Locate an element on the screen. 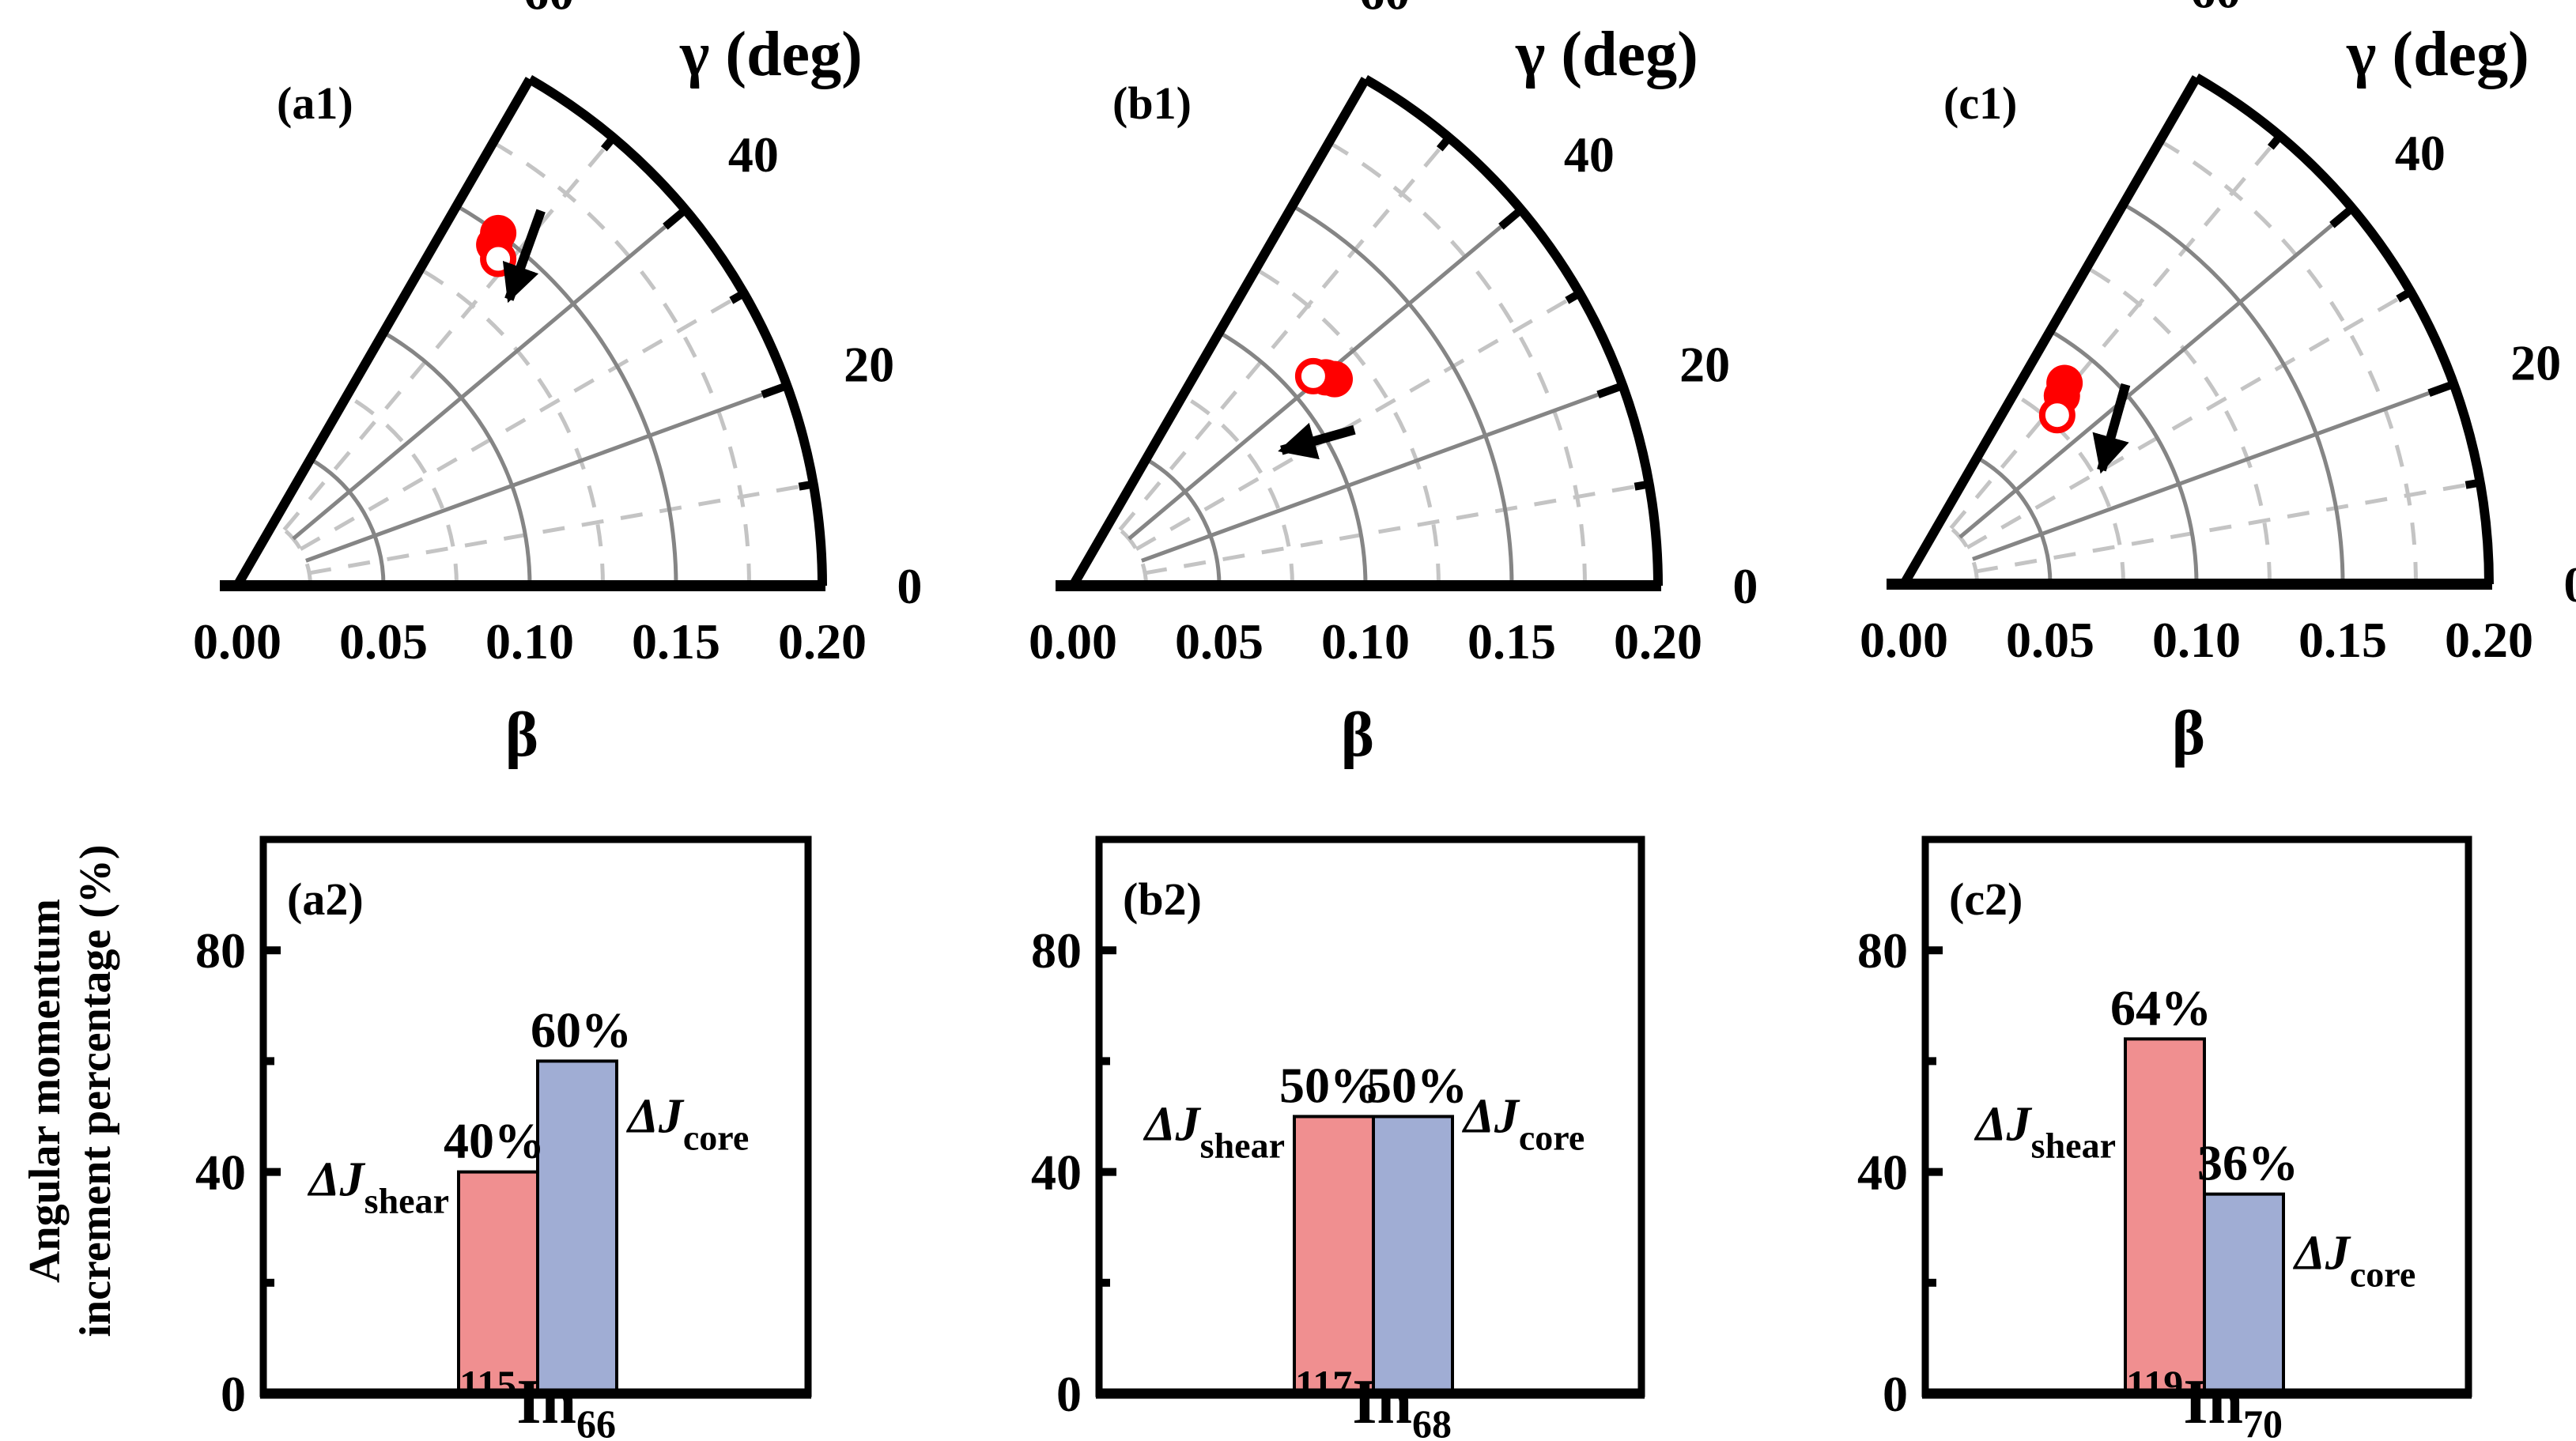  polar-panel-c1: 0.00 0.05 0.10 0.15 0.20 0 20 40 60 β γ (deg) (c1) is located at coordinates (2218, 384).